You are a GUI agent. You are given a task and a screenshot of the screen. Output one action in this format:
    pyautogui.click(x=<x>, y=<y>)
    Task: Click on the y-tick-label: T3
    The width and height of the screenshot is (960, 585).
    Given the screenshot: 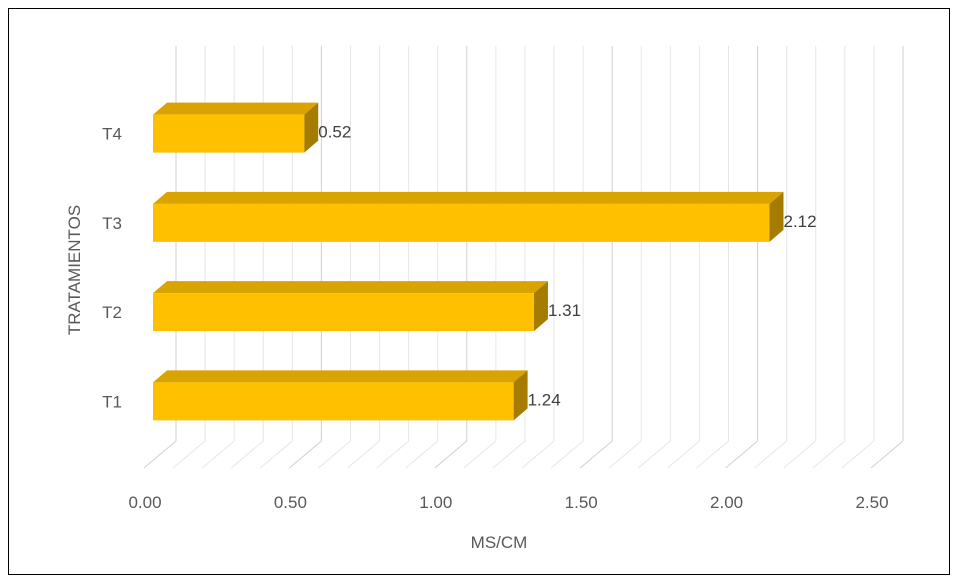 What is the action you would take?
    pyautogui.click(x=112, y=223)
    